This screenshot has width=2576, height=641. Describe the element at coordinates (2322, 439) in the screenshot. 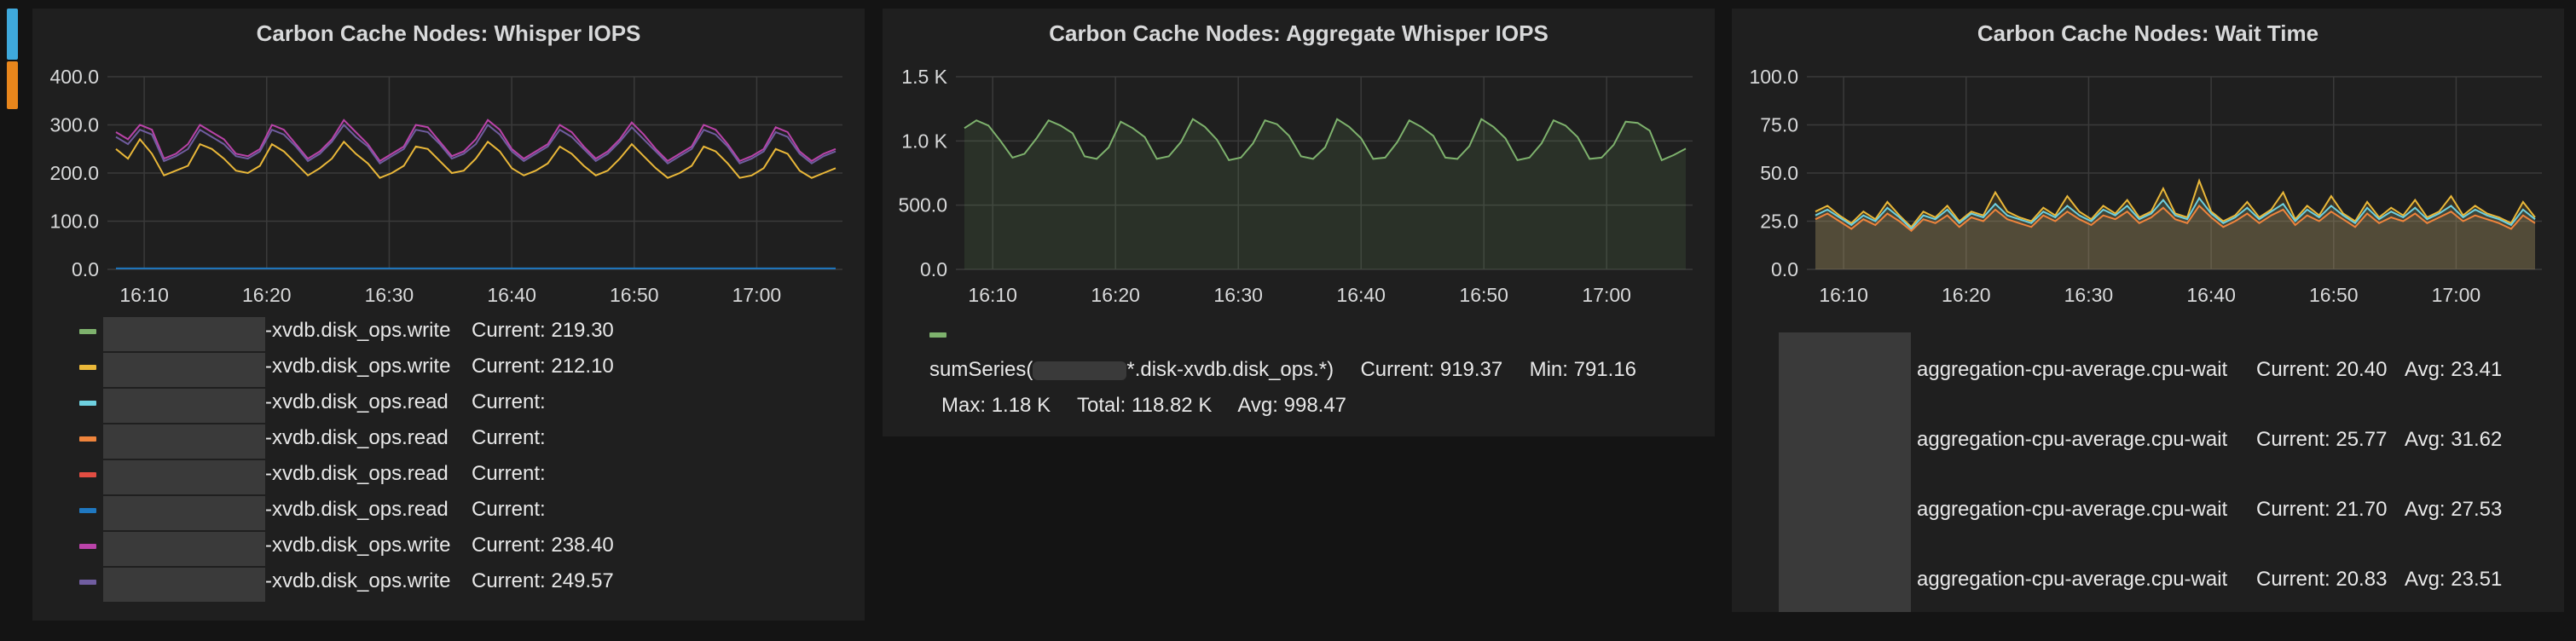

I see `legend-current-value: Current: 25.77` at that location.